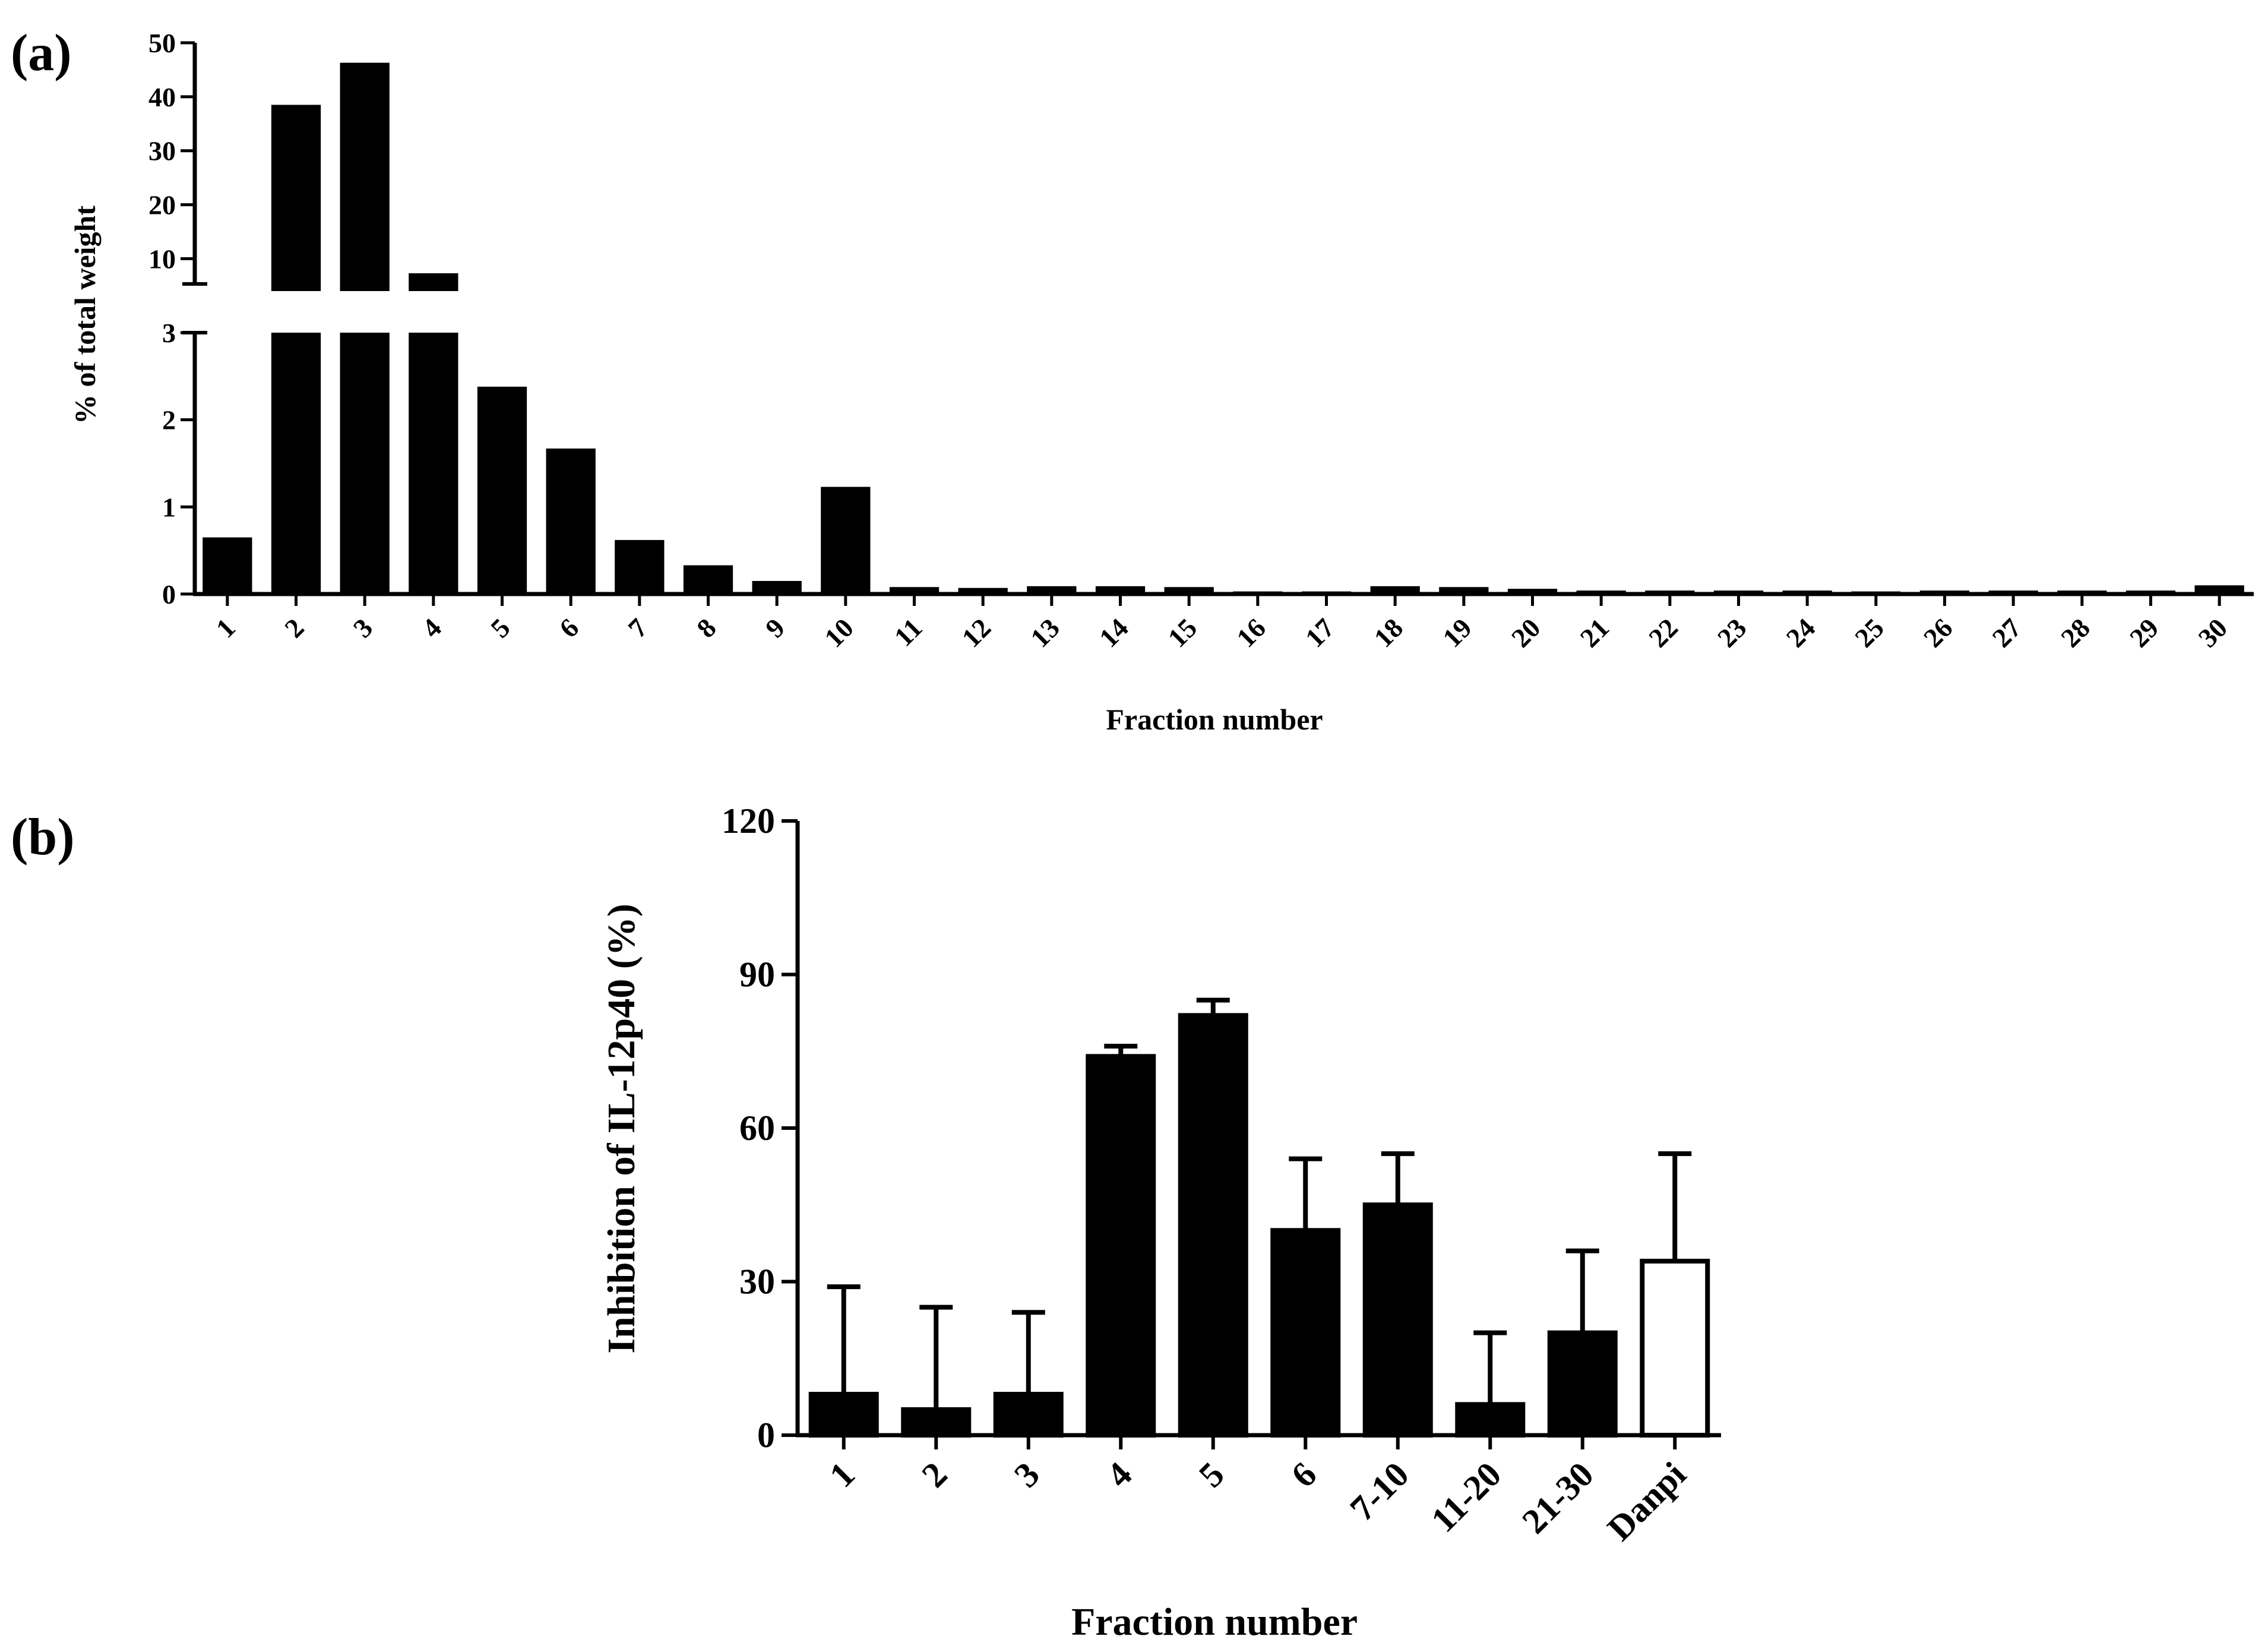 The width and height of the screenshot is (2268, 1652). I want to click on y-tick-label-a: 50, so click(162, 43).